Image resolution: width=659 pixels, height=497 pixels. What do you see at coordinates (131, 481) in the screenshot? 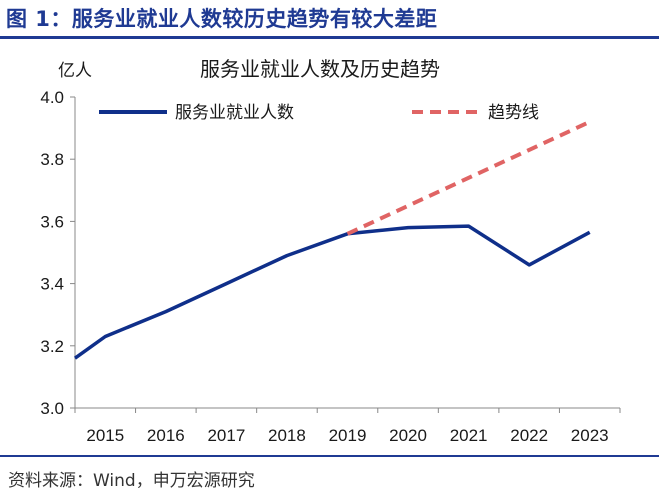
I see `source-note: 资料来源：Wind，申万宏源研究` at bounding box center [131, 481].